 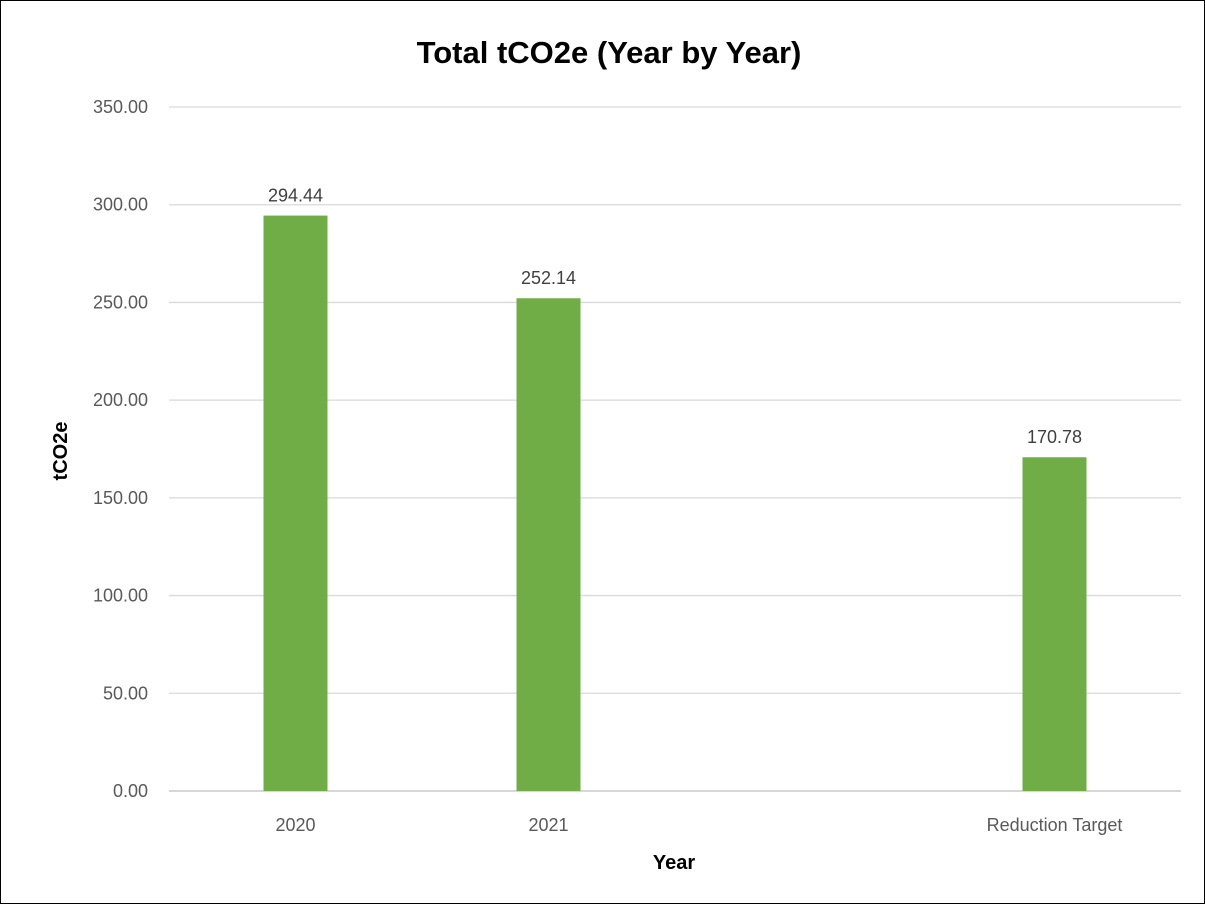 I want to click on x-tick-label: 2020, so click(x=295, y=825).